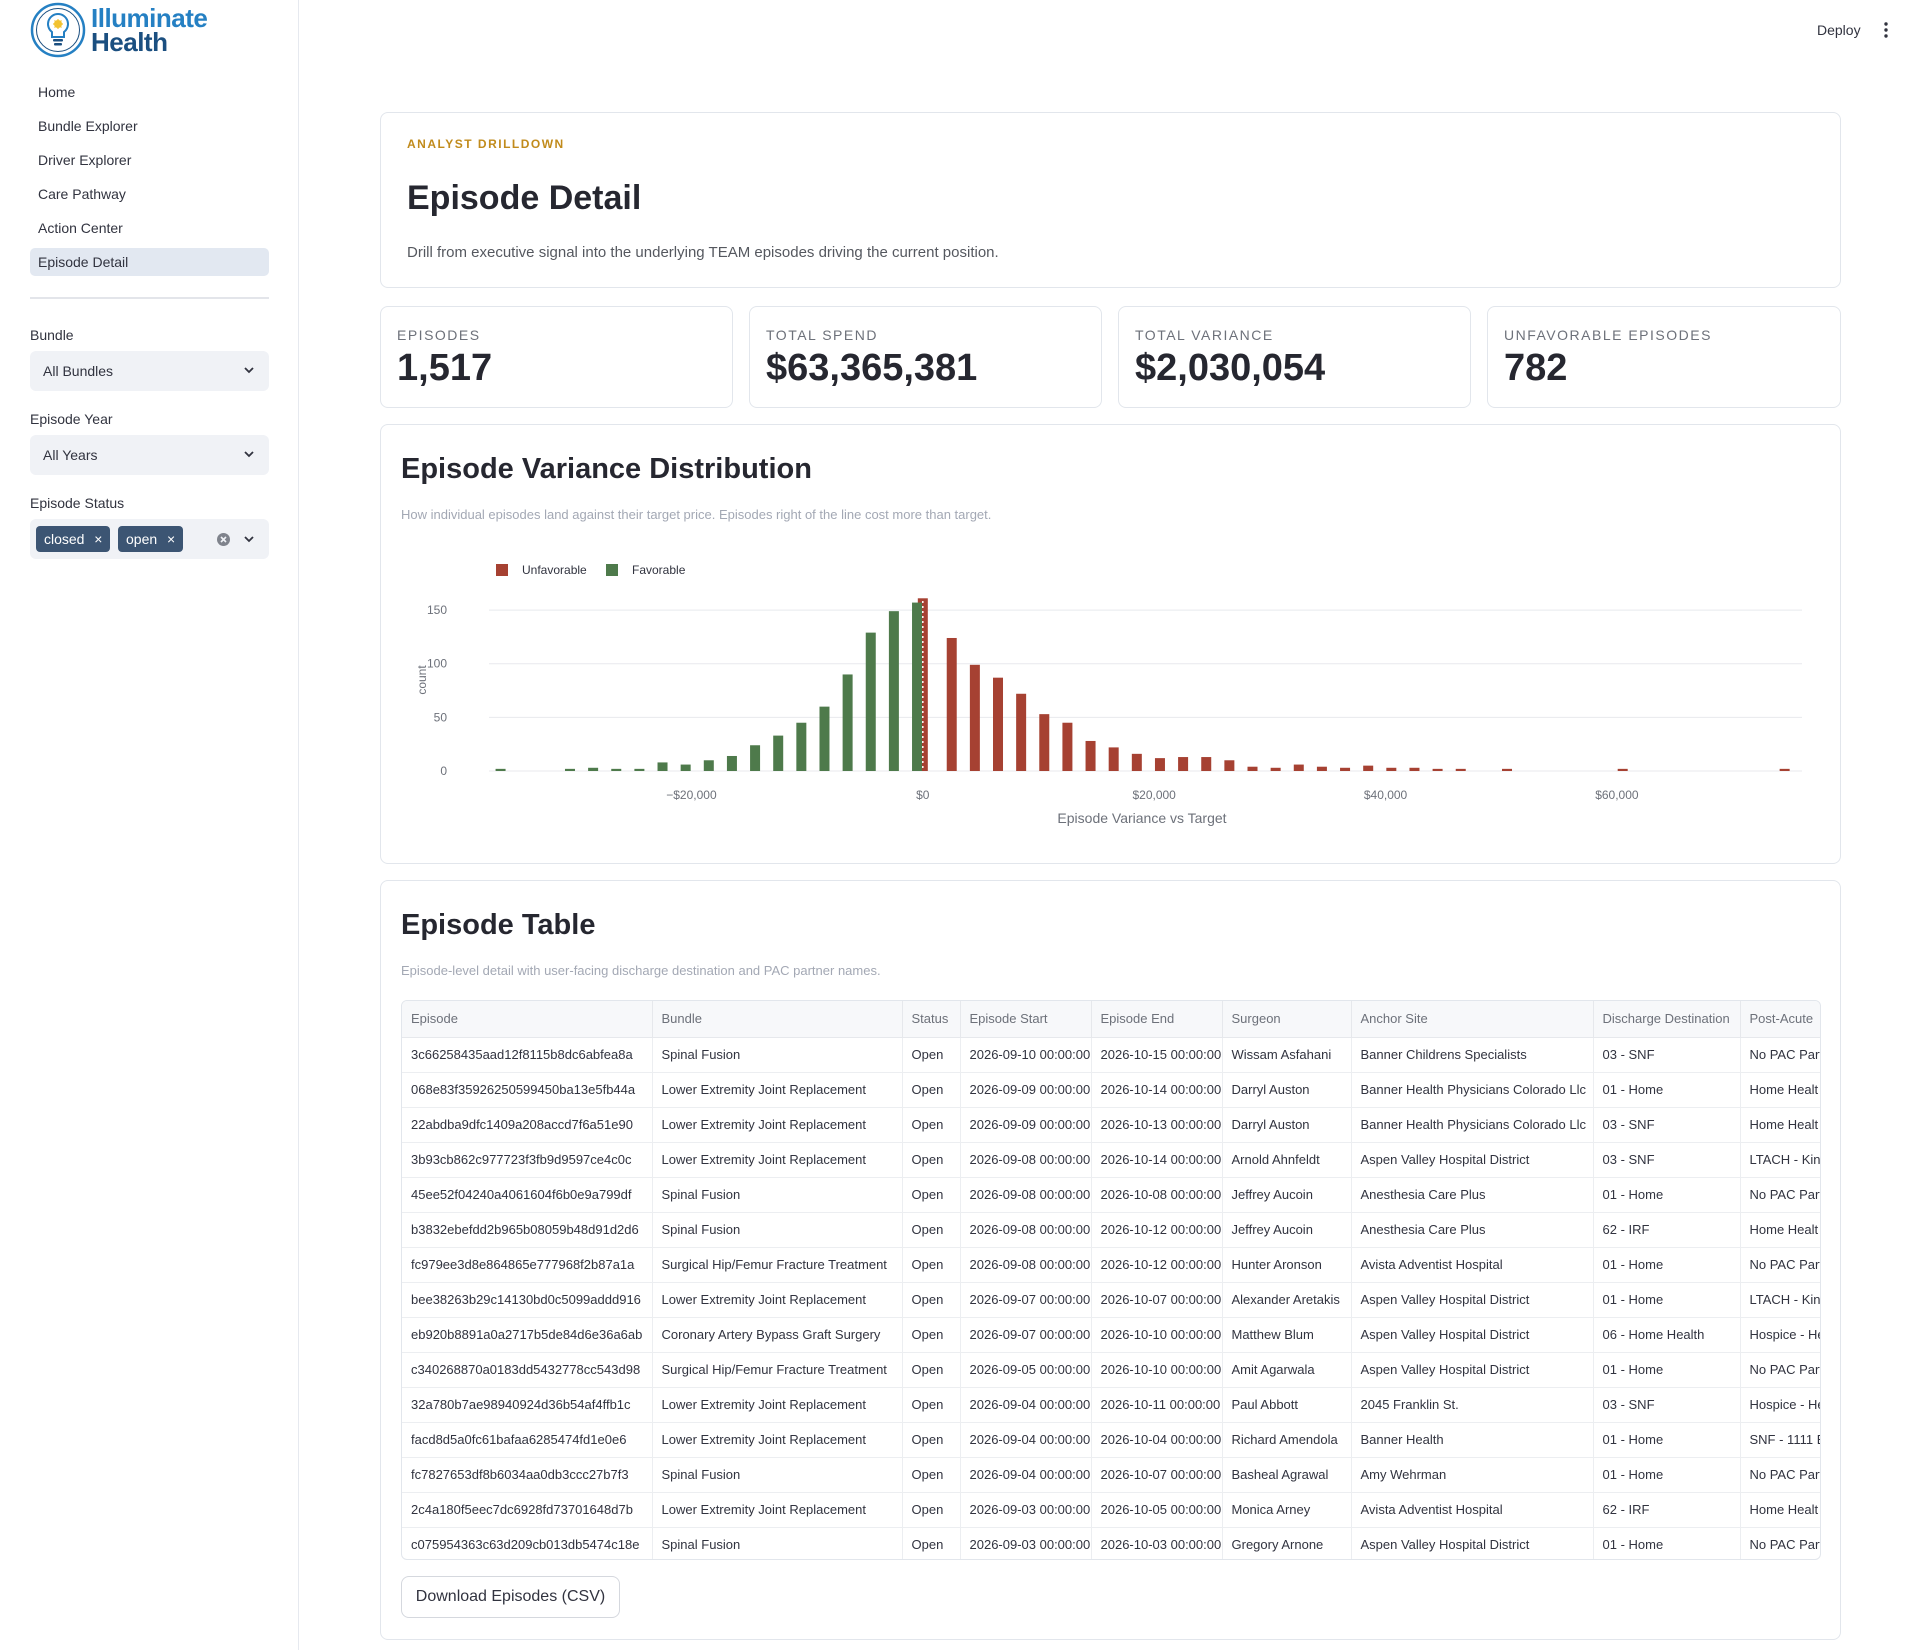  Describe the element at coordinates (1026, 1160) in the screenshot. I see `table-cell: 2026-09-08 00:00:00` at that location.